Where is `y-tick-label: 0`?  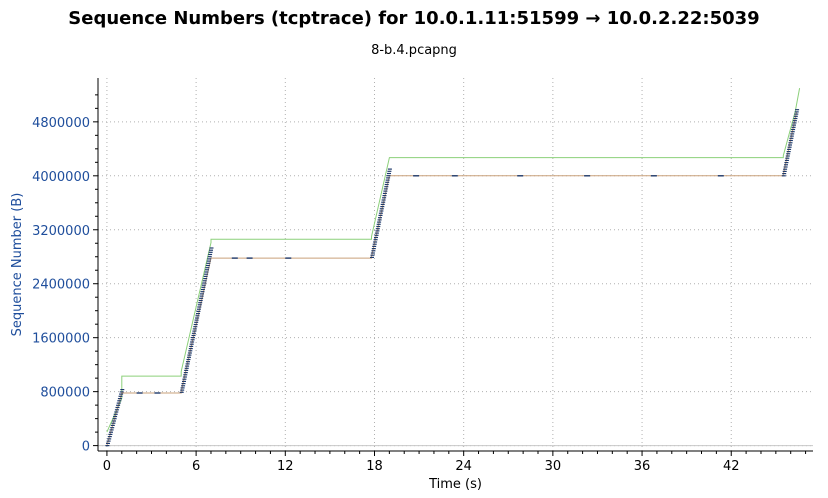 y-tick-label: 0 is located at coordinates (86, 447).